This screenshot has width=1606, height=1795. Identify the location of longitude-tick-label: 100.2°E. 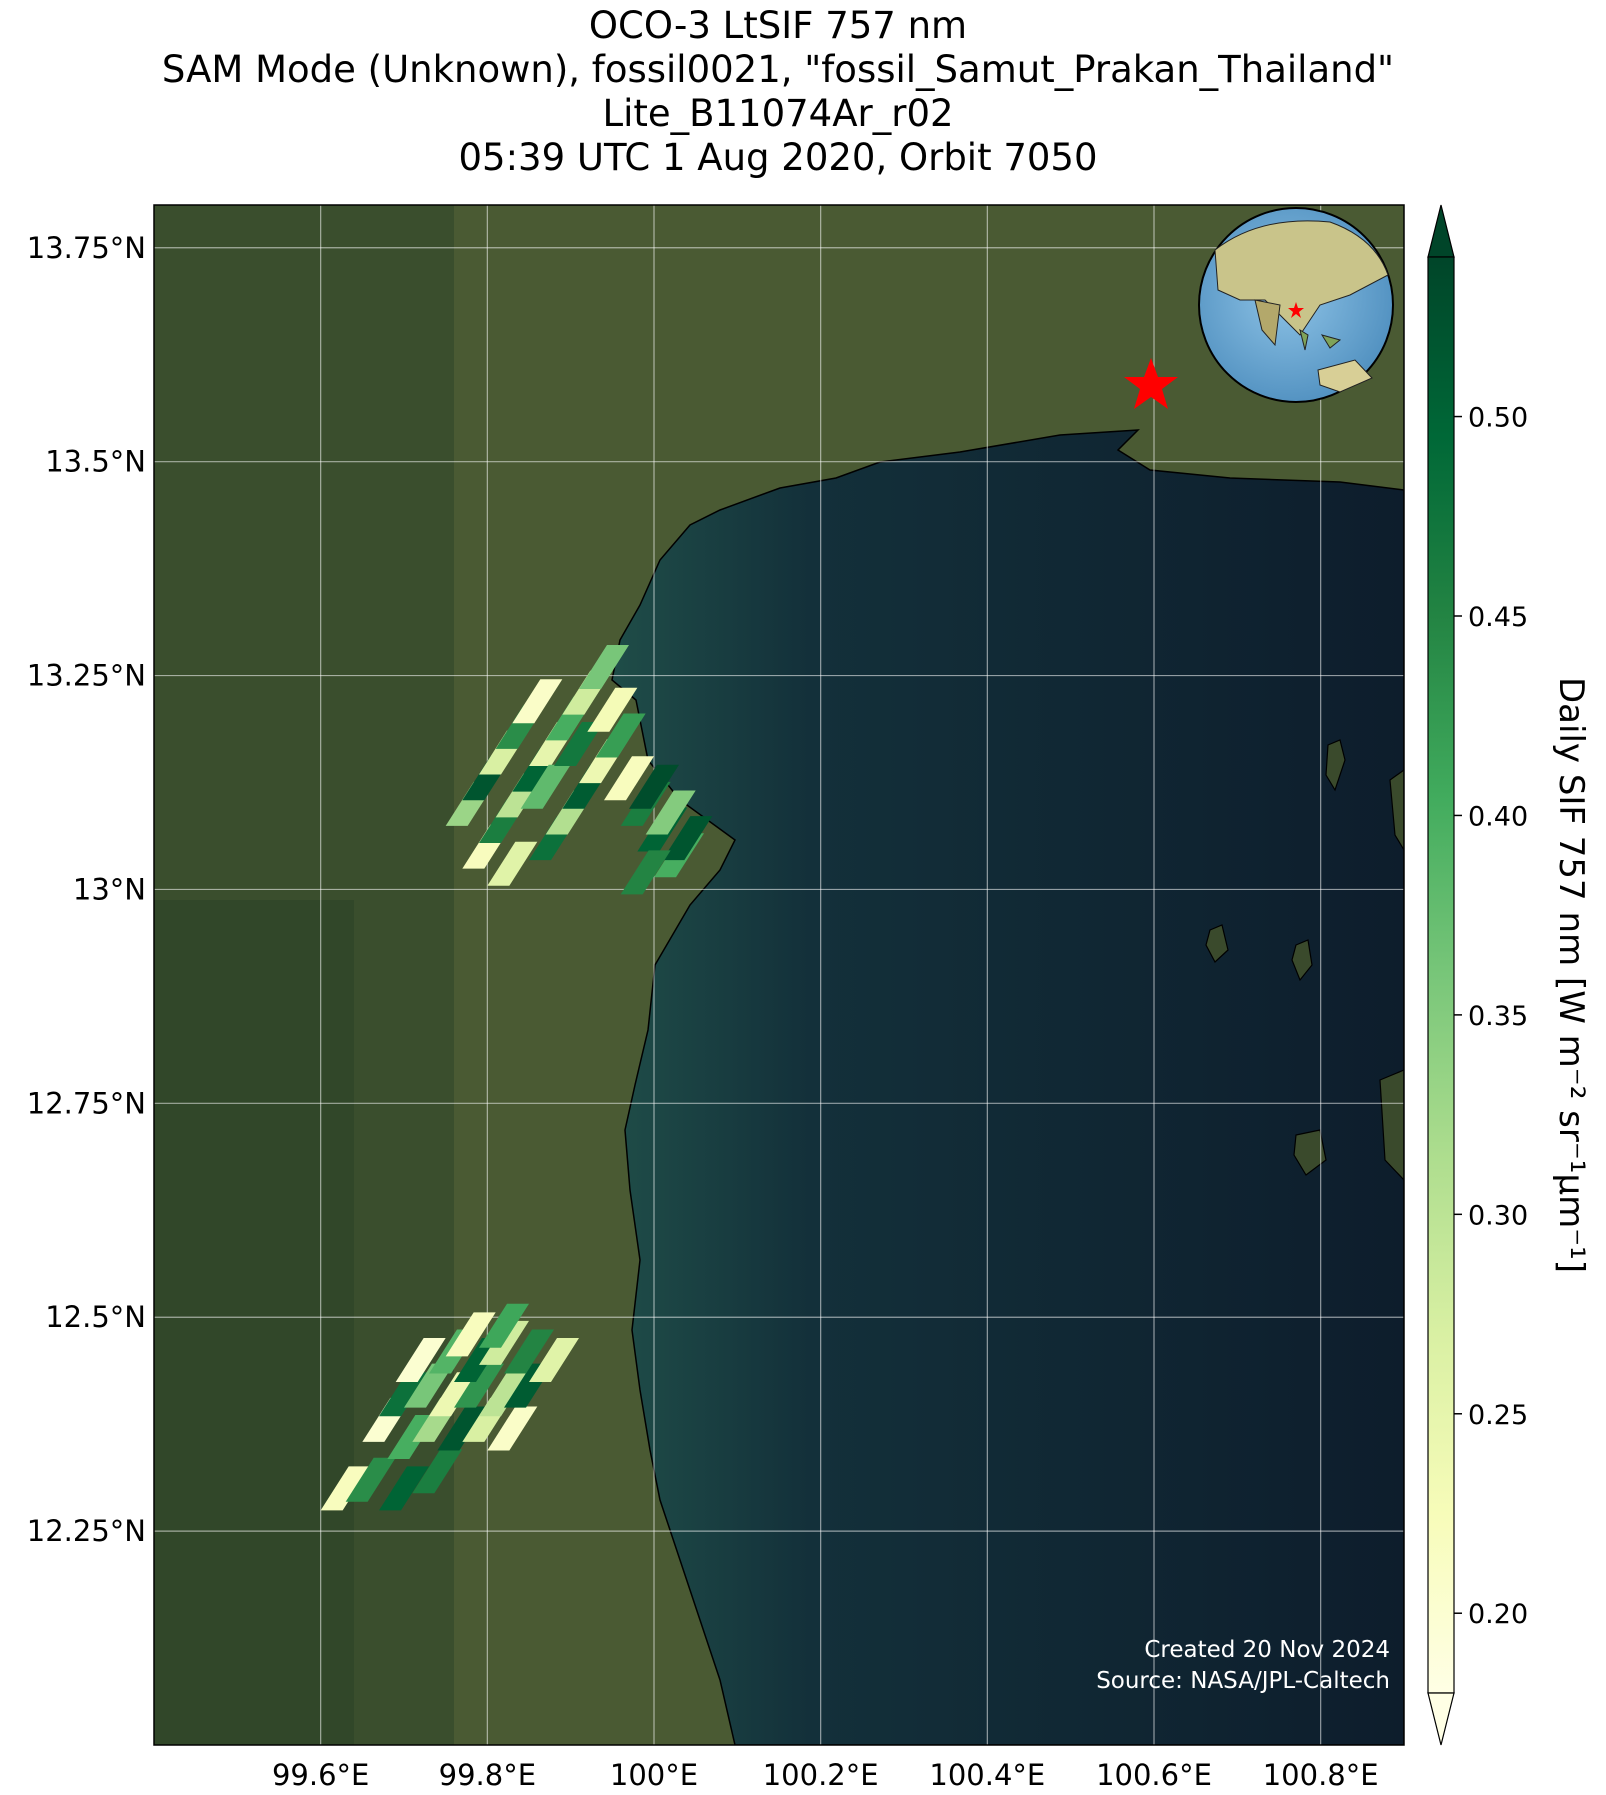
(821, 1775).